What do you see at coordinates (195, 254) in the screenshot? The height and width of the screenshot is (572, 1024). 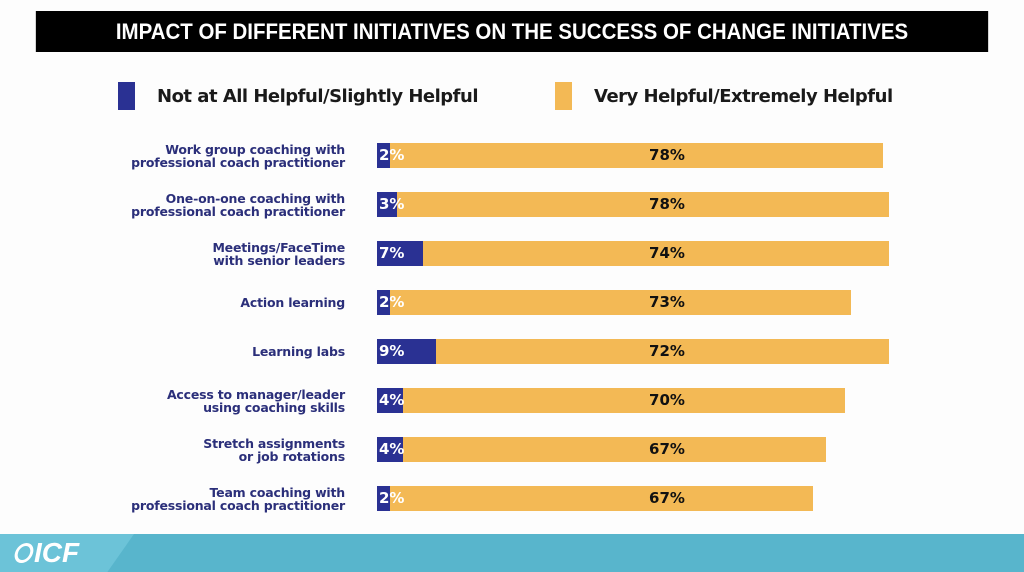 I see `category-label: Meetings/FaceTime with senior leaders` at bounding box center [195, 254].